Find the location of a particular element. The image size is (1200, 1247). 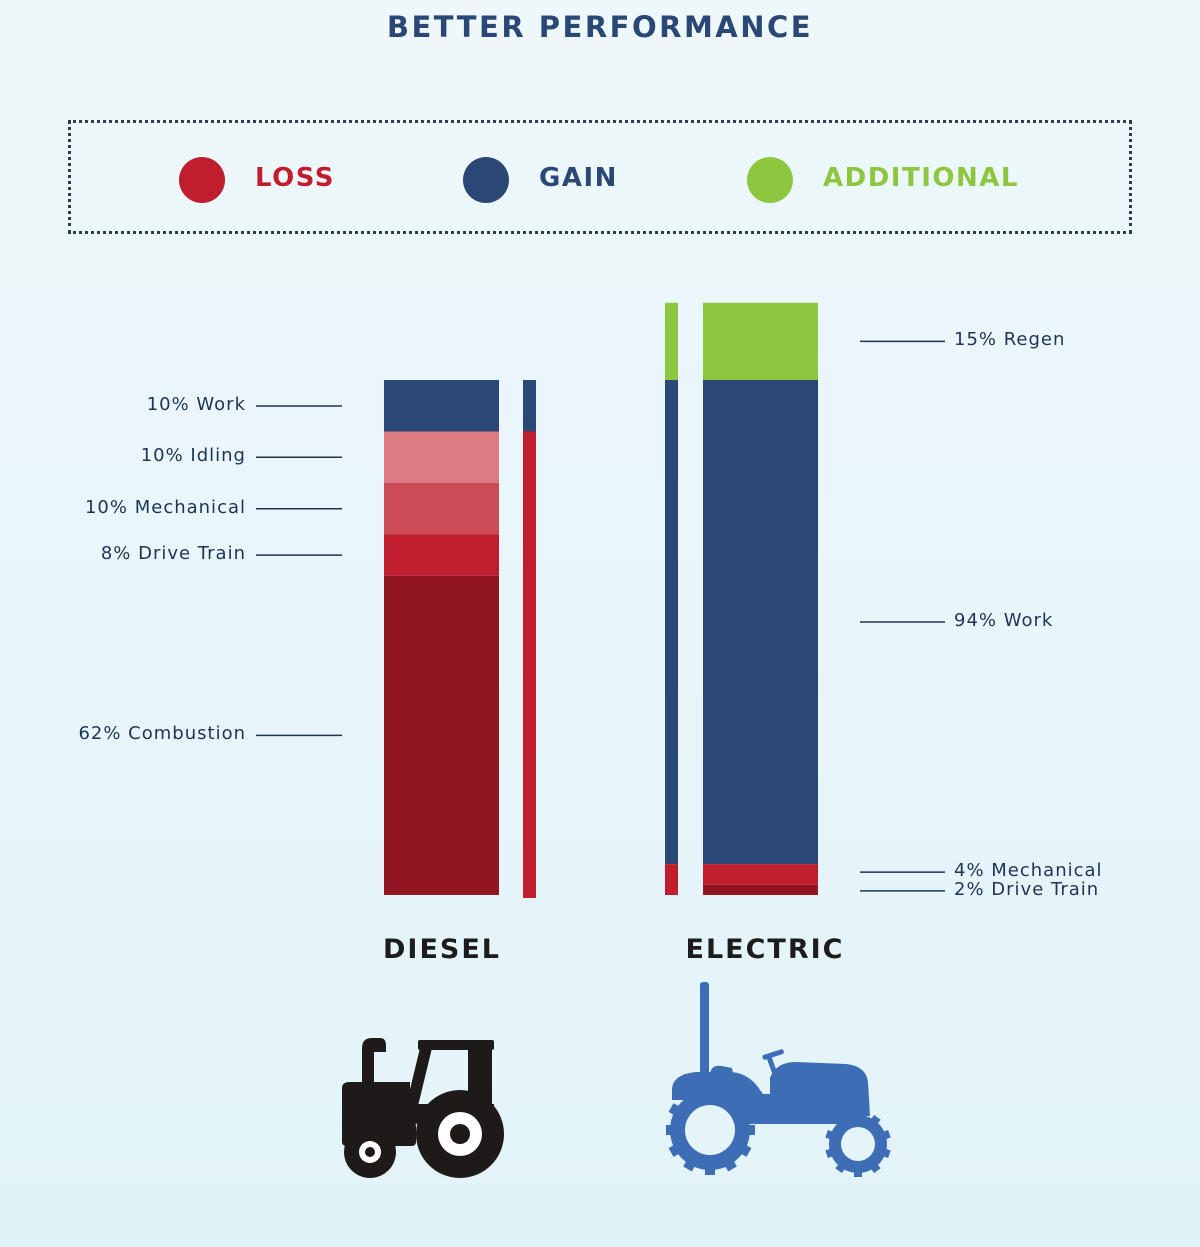

electric-label-2-drive-train: 2% Drive Train is located at coordinates (1027, 889).